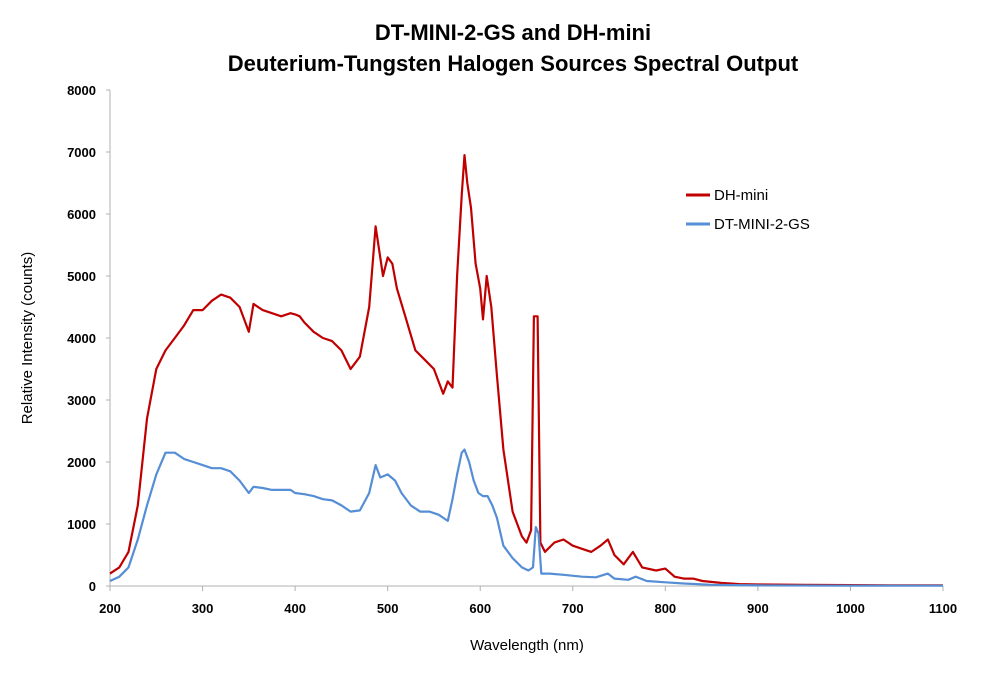  What do you see at coordinates (27, 338) in the screenshot?
I see `y-axis-title: Relative Intensity (counts)` at bounding box center [27, 338].